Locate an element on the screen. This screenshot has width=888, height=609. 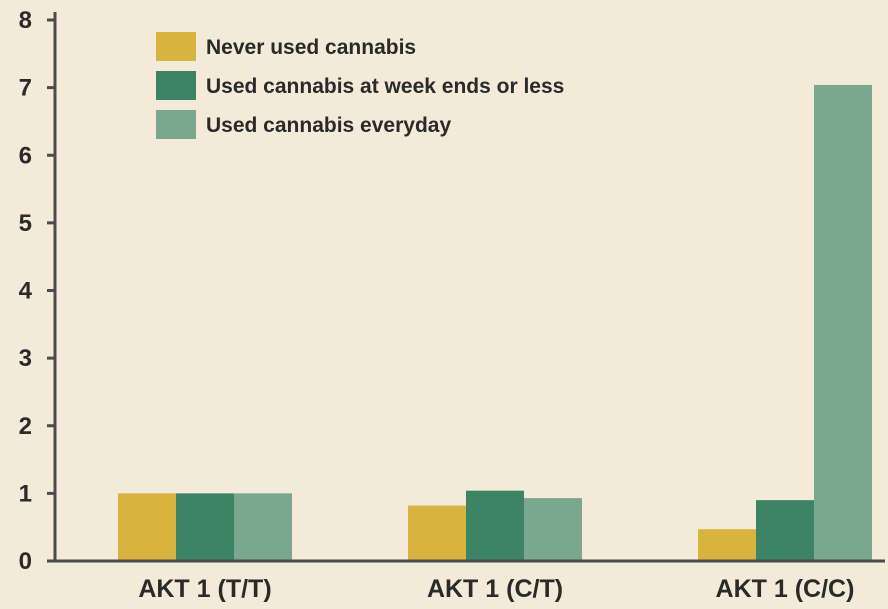
x-category-label: AKT 1 (T/T) is located at coordinates (204, 589).